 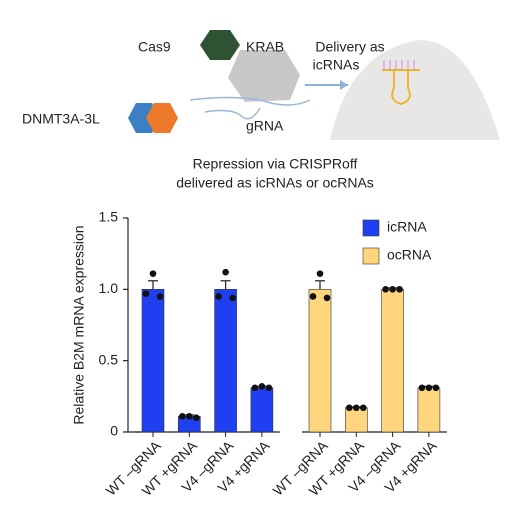 What do you see at coordinates (407, 227) in the screenshot?
I see `legend-label: icRNA` at bounding box center [407, 227].